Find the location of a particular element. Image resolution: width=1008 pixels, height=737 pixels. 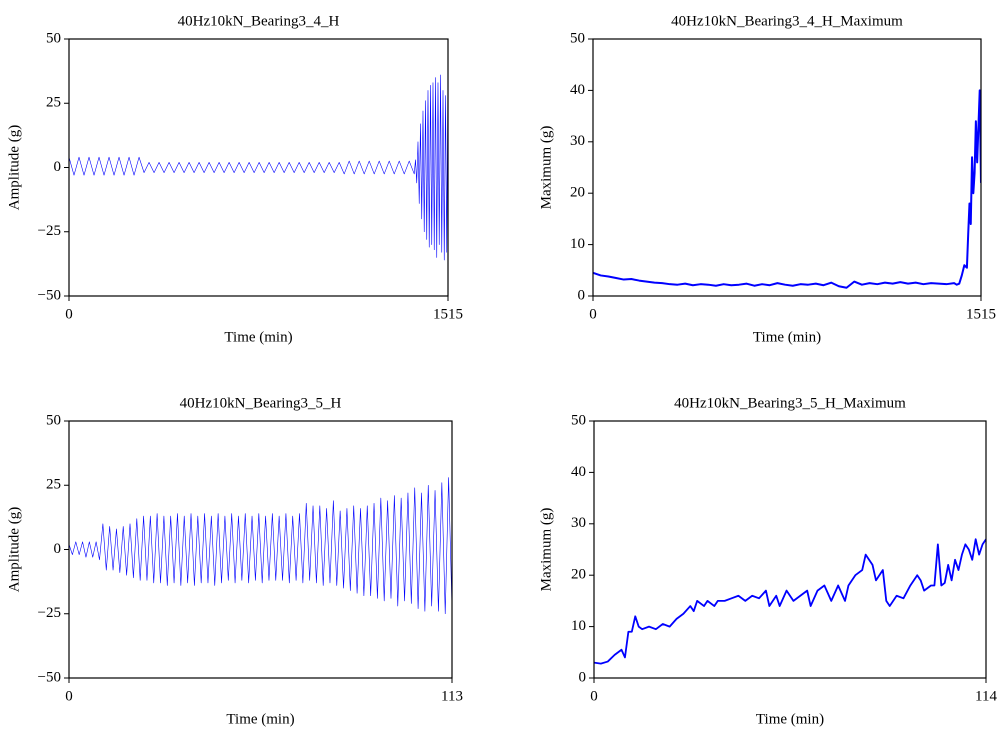

subplot-title: 40Hz10kN_Bearing3_4_H_Maximum is located at coordinates (787, 21).